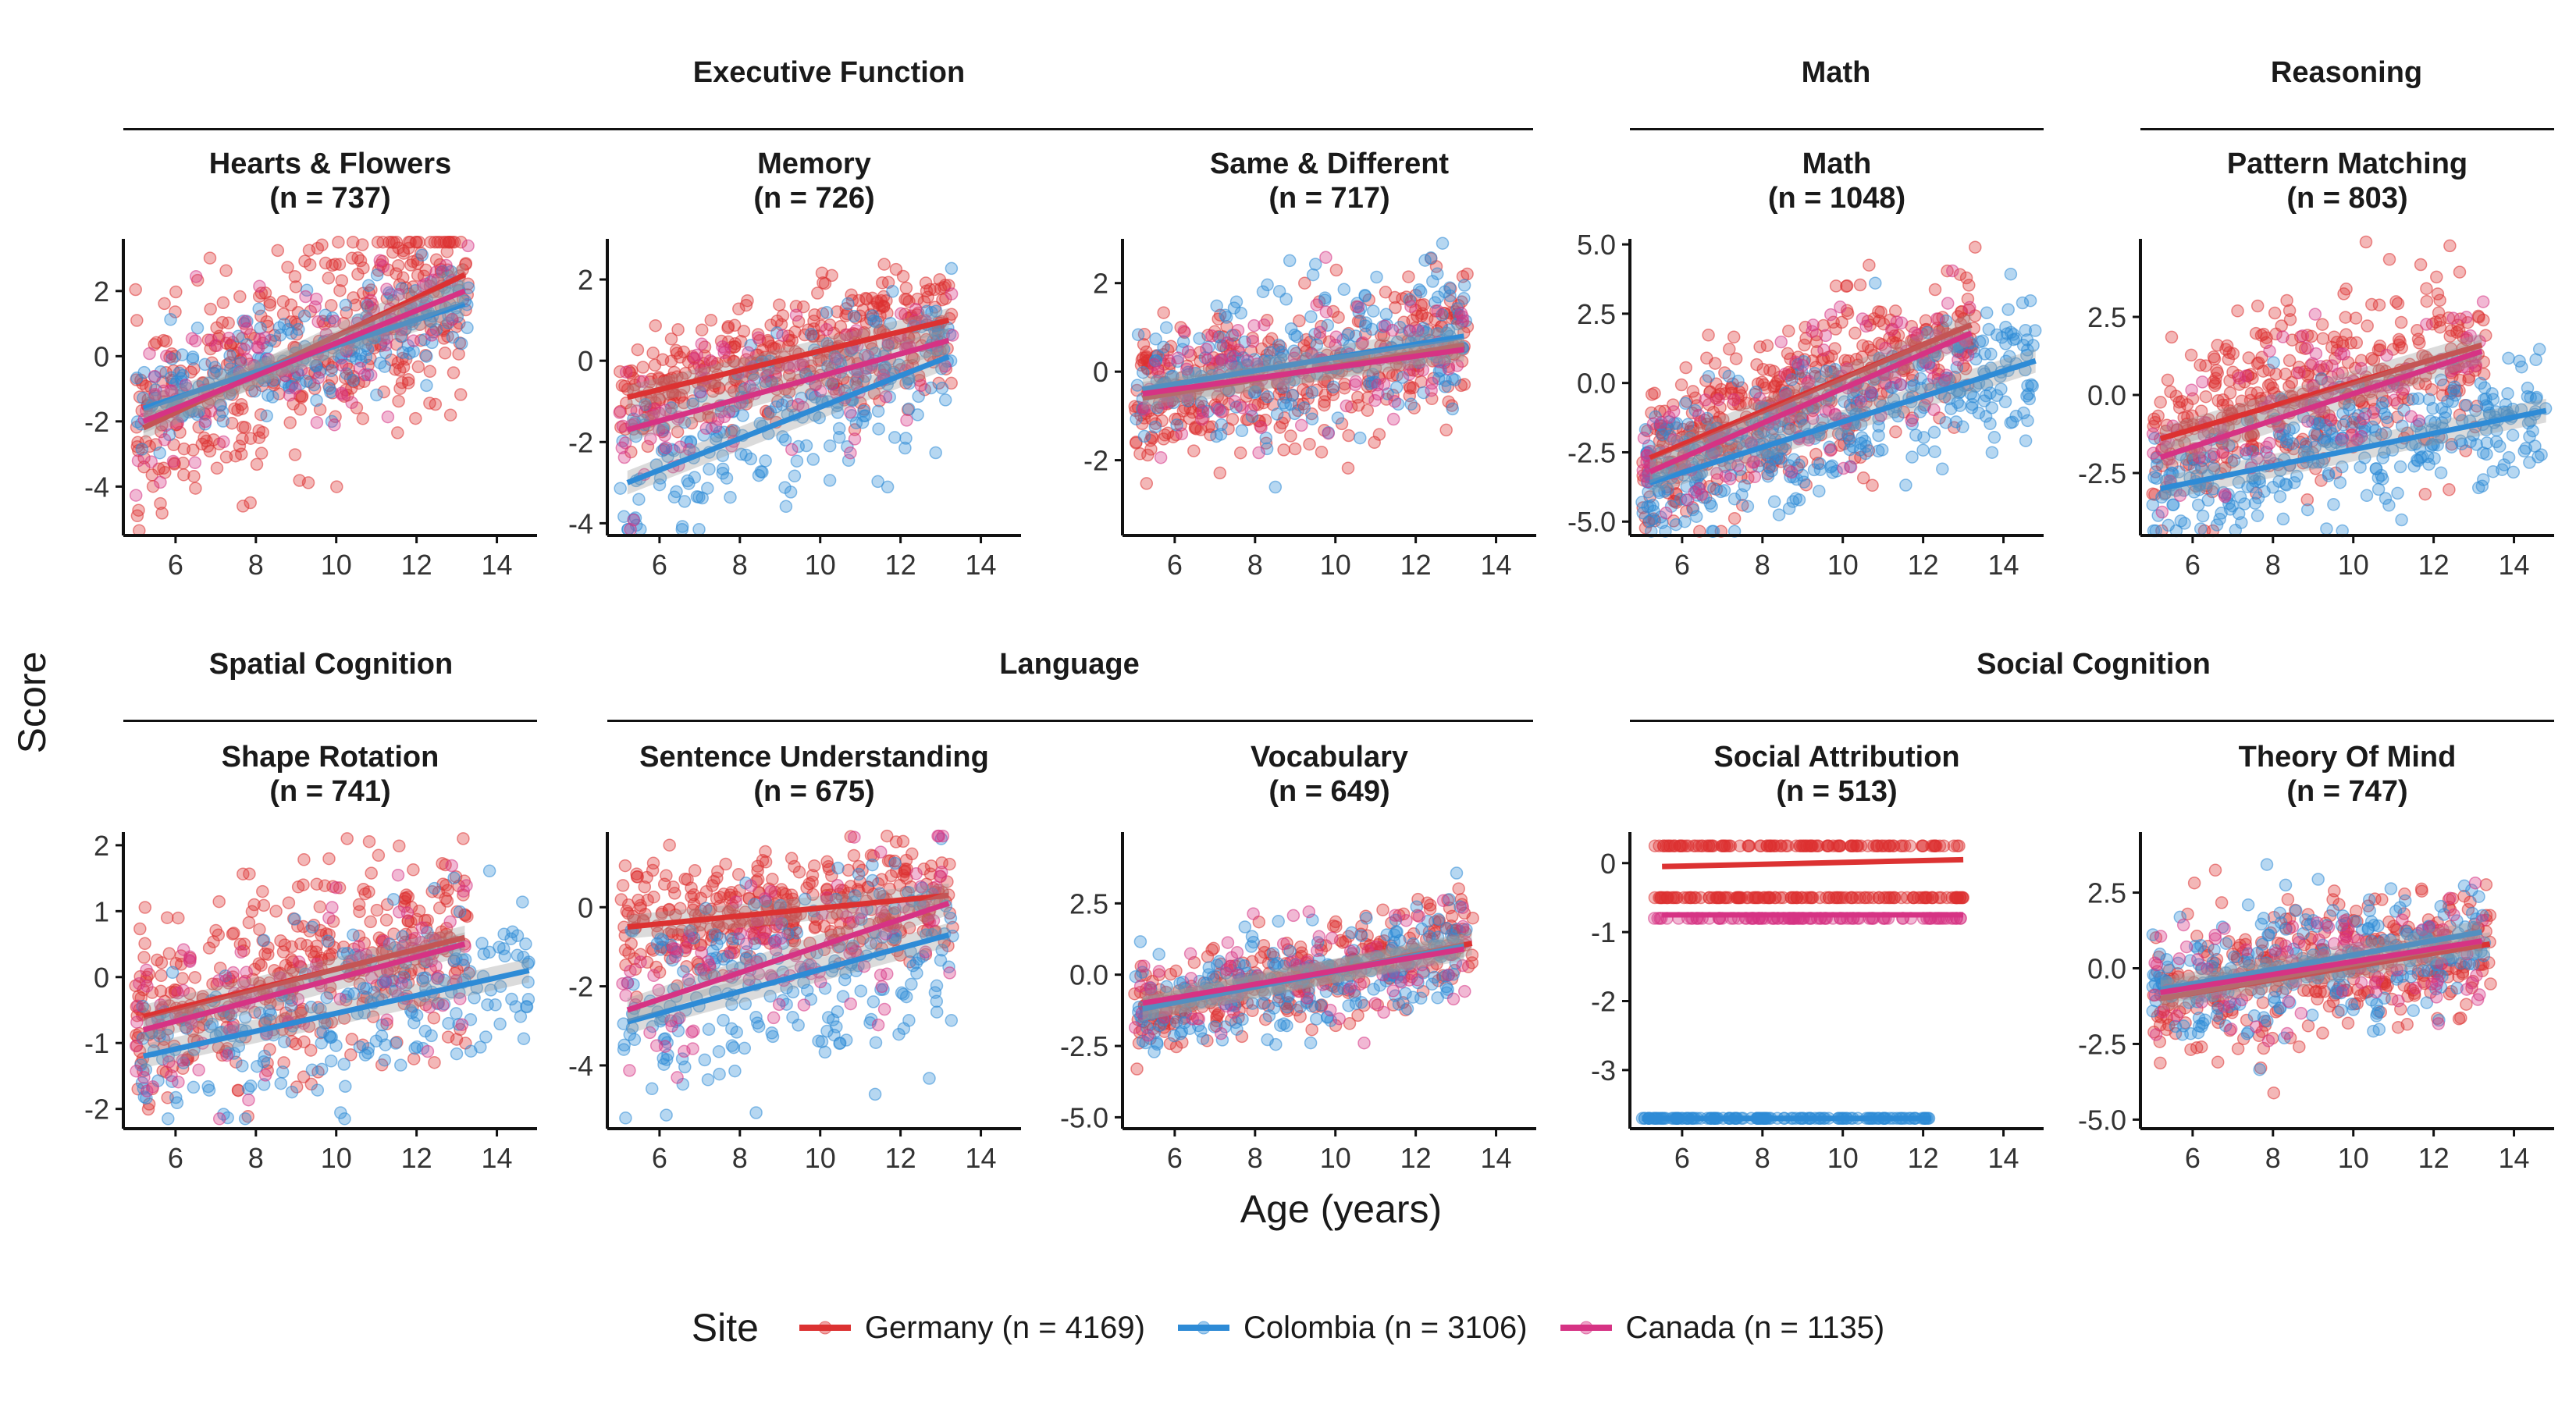 Image resolution: width=2576 pixels, height=1405 pixels. Describe the element at coordinates (2106, 317) in the screenshot. I see `y-tick-label: 2.5` at that location.